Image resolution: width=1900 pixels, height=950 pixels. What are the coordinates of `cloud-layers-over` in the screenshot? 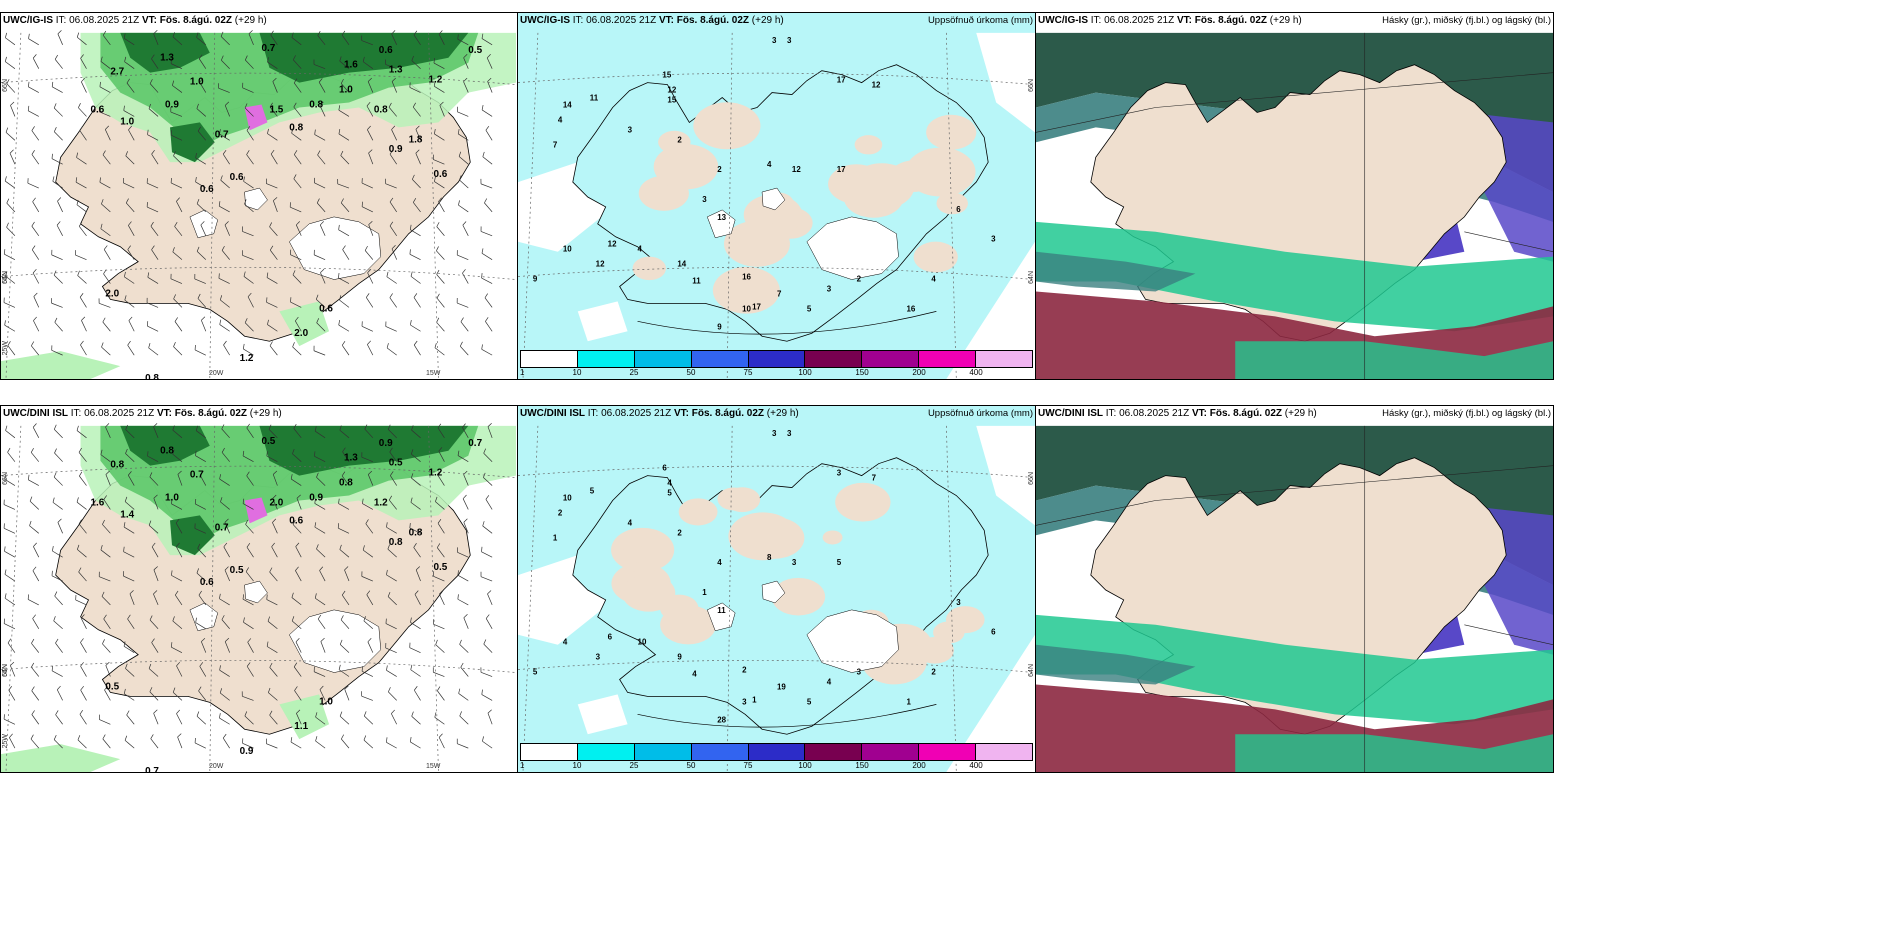 It's located at (1294, 205).